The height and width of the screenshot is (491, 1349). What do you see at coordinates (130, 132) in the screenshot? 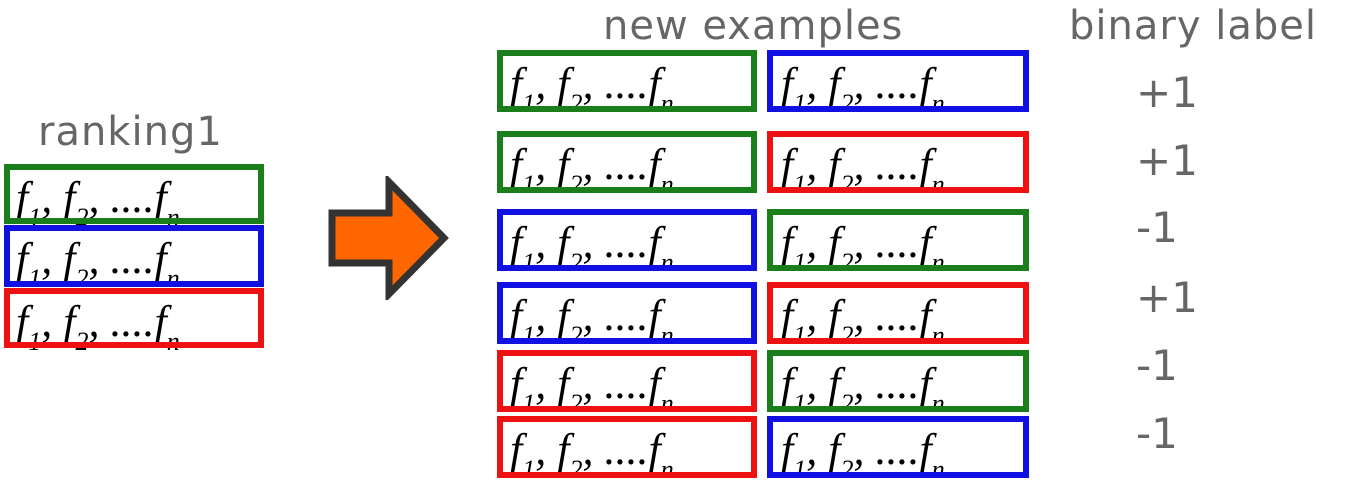
I see `ranking-title: ranking1` at bounding box center [130, 132].